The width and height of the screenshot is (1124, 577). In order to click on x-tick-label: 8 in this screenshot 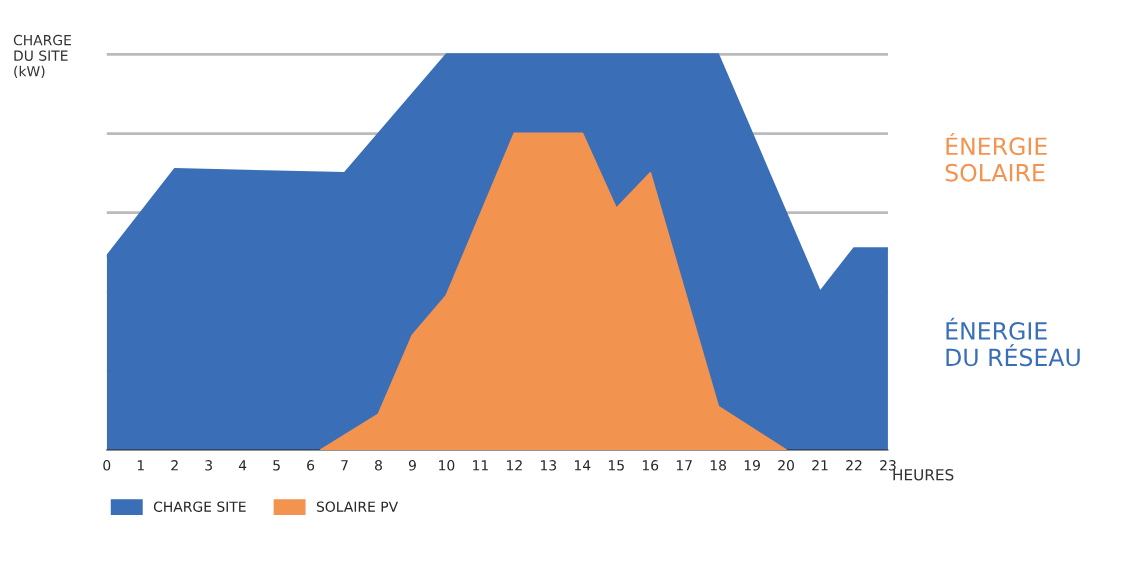, I will do `click(378, 465)`.